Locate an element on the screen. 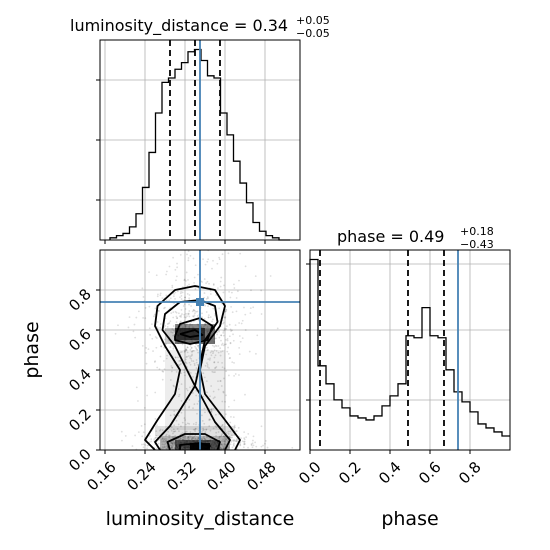 The height and width of the screenshot is (550, 550). ld-histogram is located at coordinates (199, 144).